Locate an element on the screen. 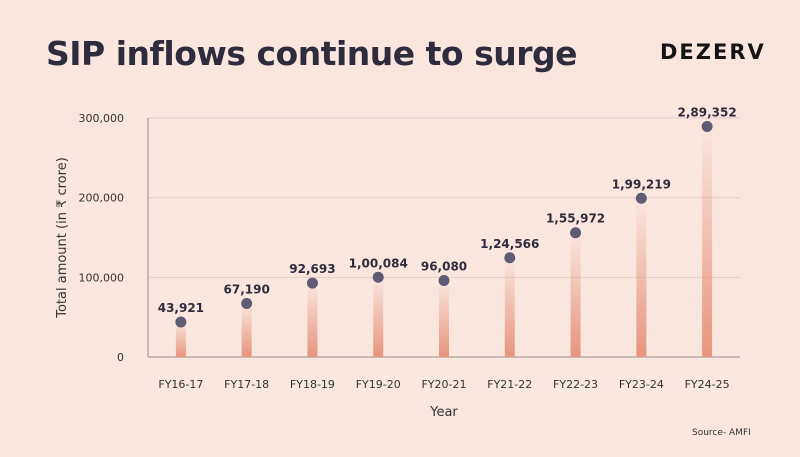 The height and width of the screenshot is (457, 800). x-tick-label: FY19-20 is located at coordinates (378, 384).